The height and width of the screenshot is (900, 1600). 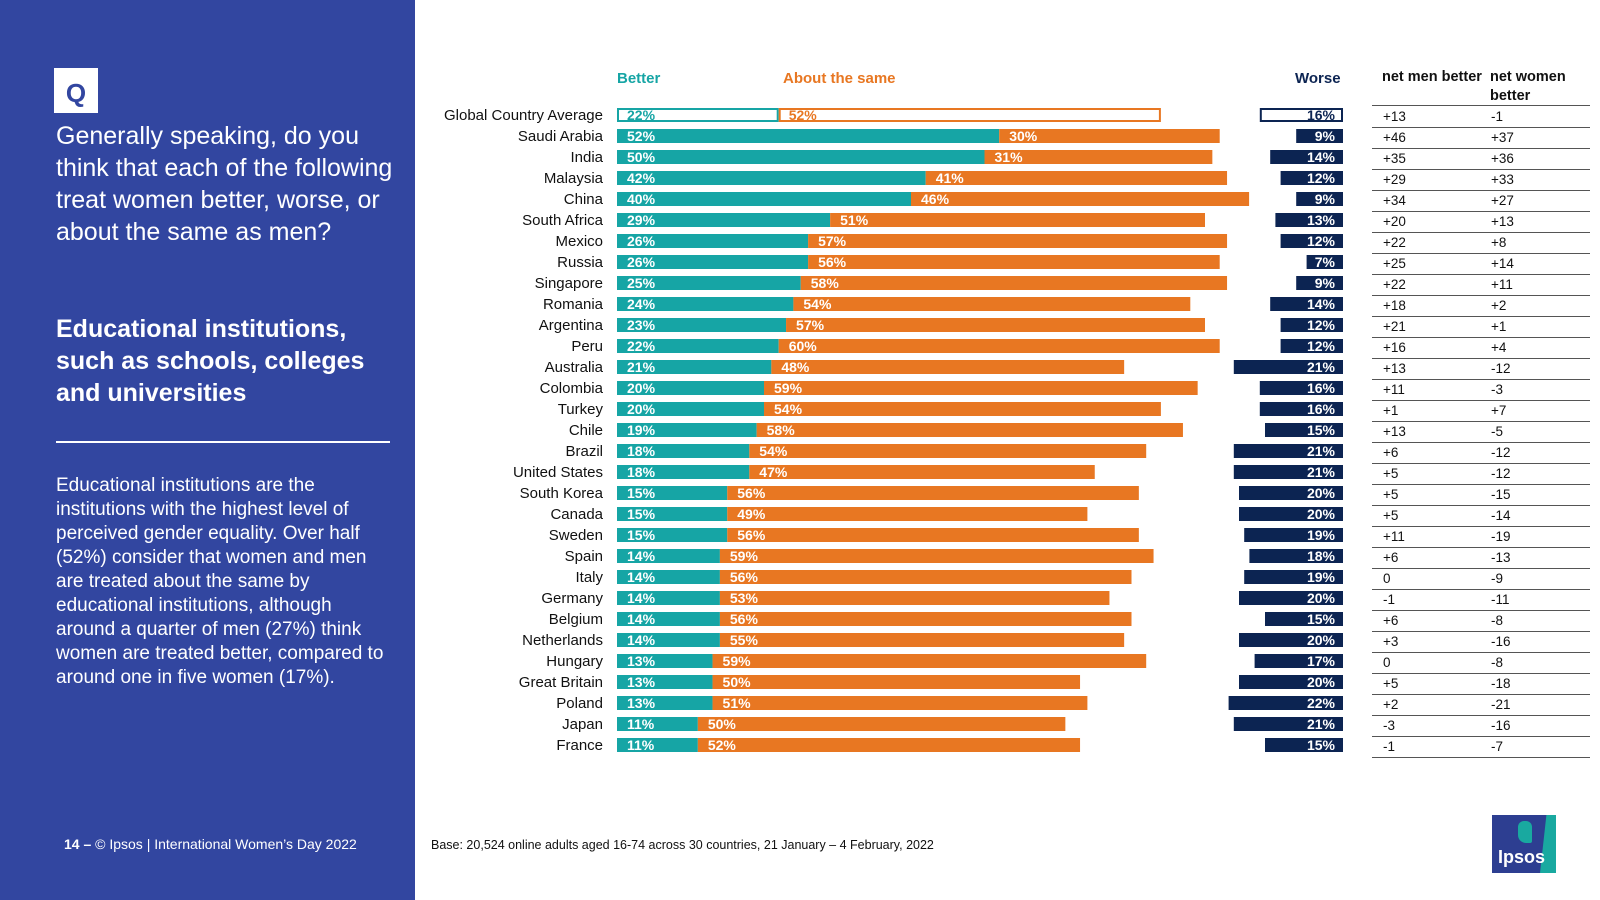 What do you see at coordinates (788, 409) in the screenshot?
I see `data-label-about-same: 54%` at bounding box center [788, 409].